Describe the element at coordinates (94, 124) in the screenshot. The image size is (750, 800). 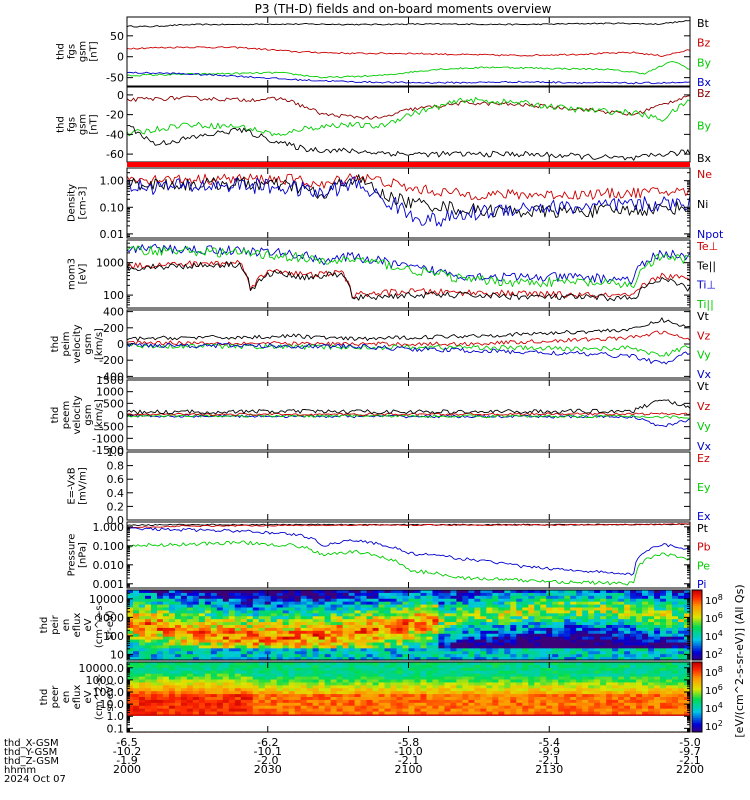
I see `y-axis-label: [nT]` at that location.